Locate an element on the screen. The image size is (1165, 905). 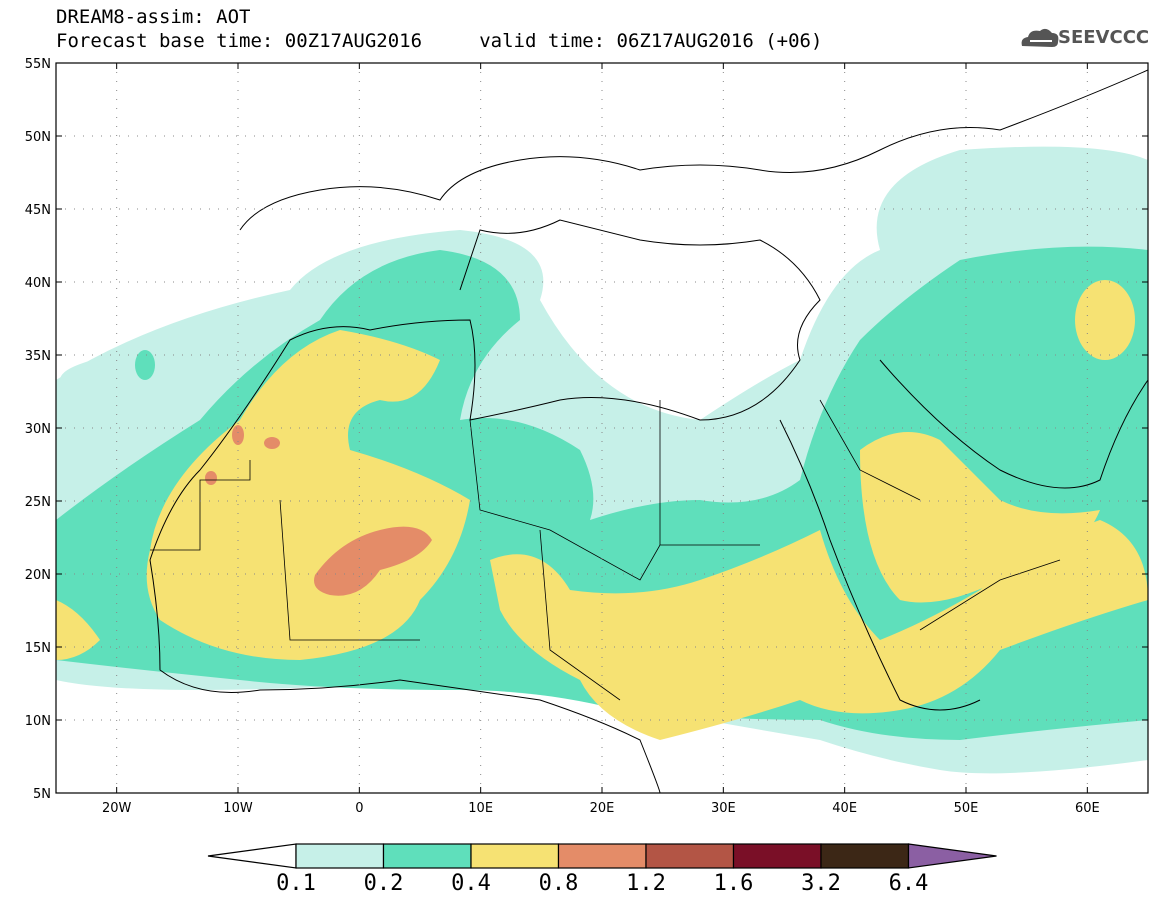
lat-label: 30N is located at coordinates (38, 429).